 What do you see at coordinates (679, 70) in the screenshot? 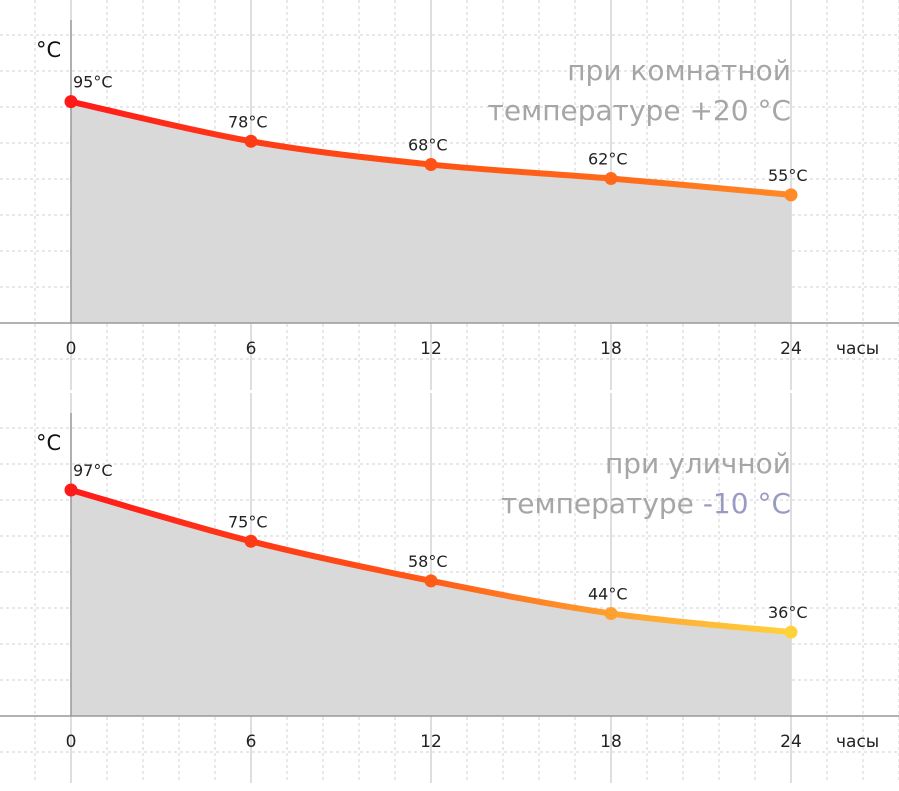
I see `caption-line-1: при комнатной` at bounding box center [679, 70].